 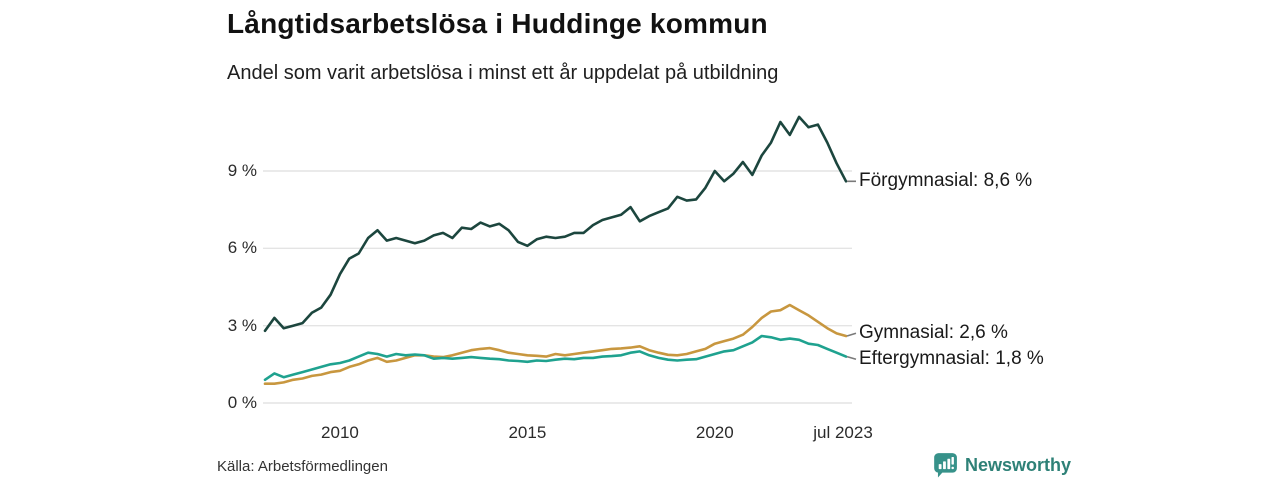 What do you see at coordinates (951, 359) in the screenshot?
I see `series-end-label-eftergymnasial: Eftergymnasial: 1,8 %` at bounding box center [951, 359].